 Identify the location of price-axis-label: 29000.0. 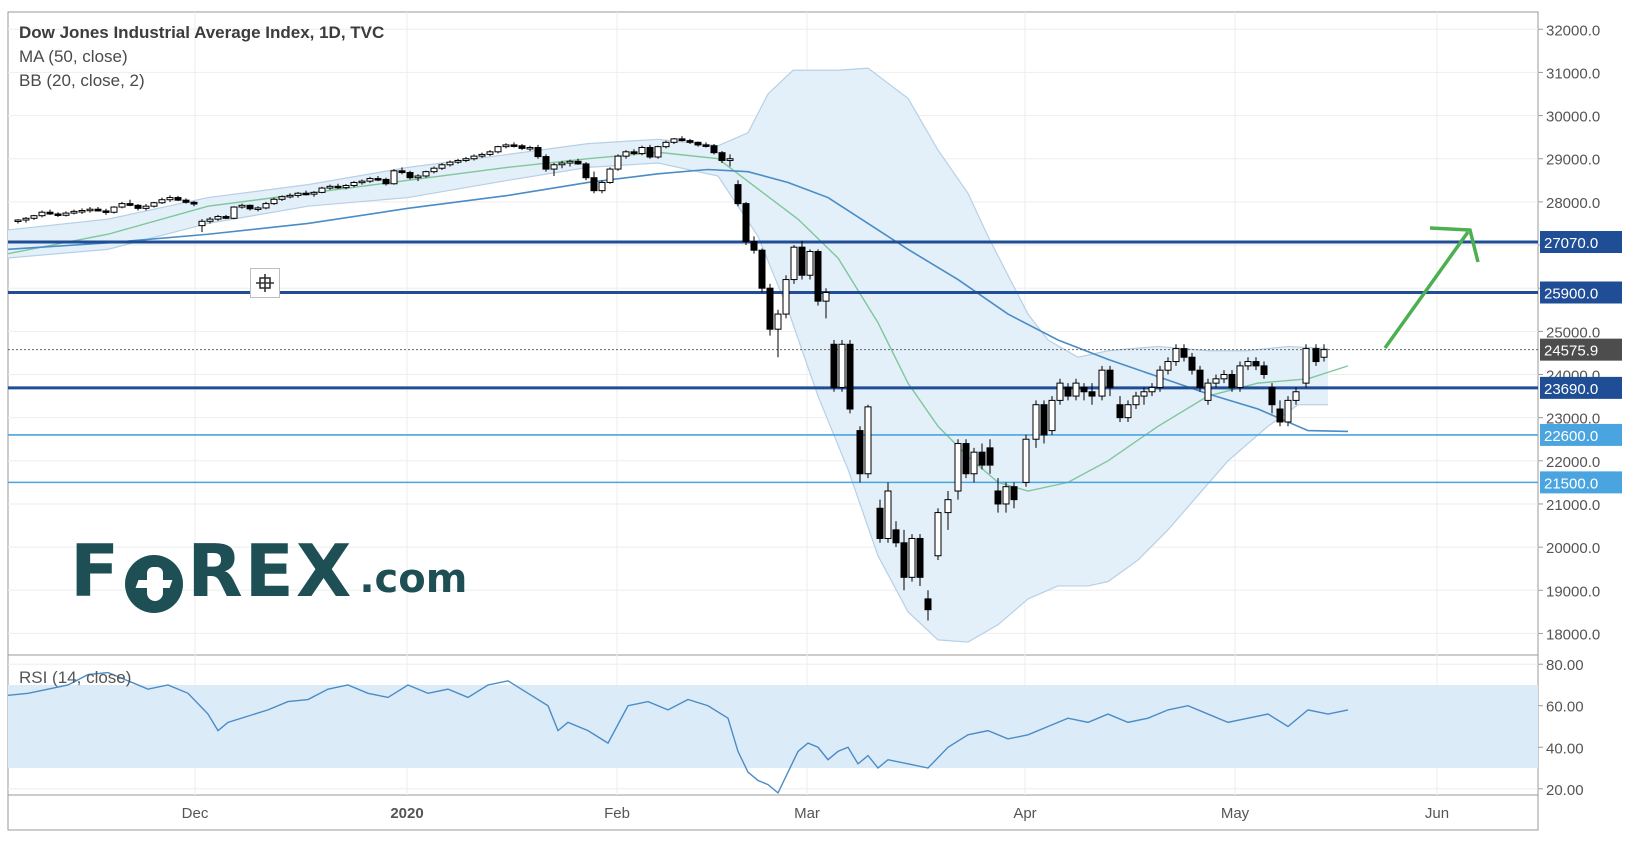
(1573, 160).